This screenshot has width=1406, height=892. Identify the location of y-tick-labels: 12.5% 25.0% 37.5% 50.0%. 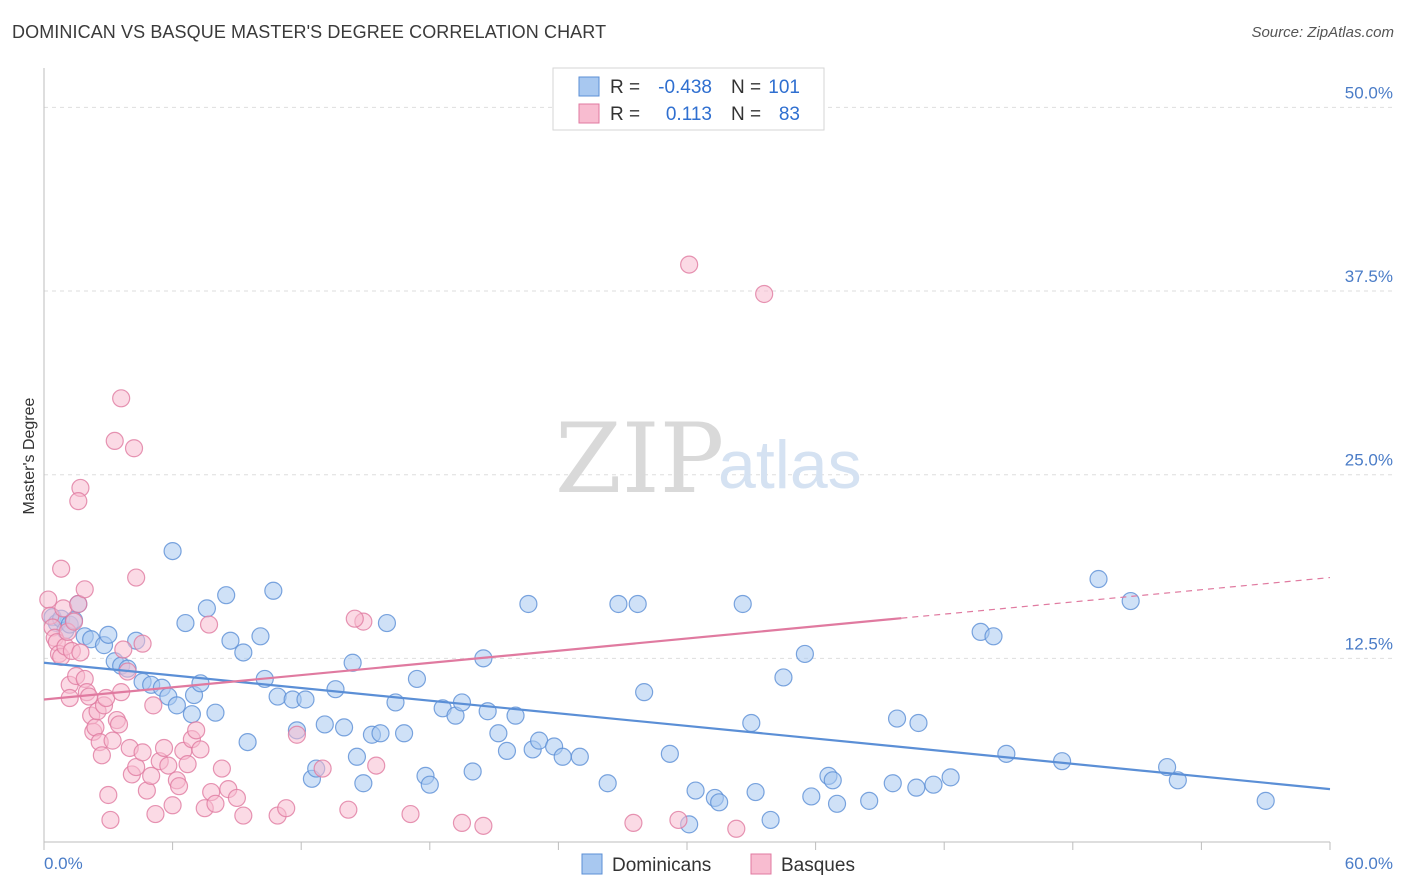
(1369, 368).